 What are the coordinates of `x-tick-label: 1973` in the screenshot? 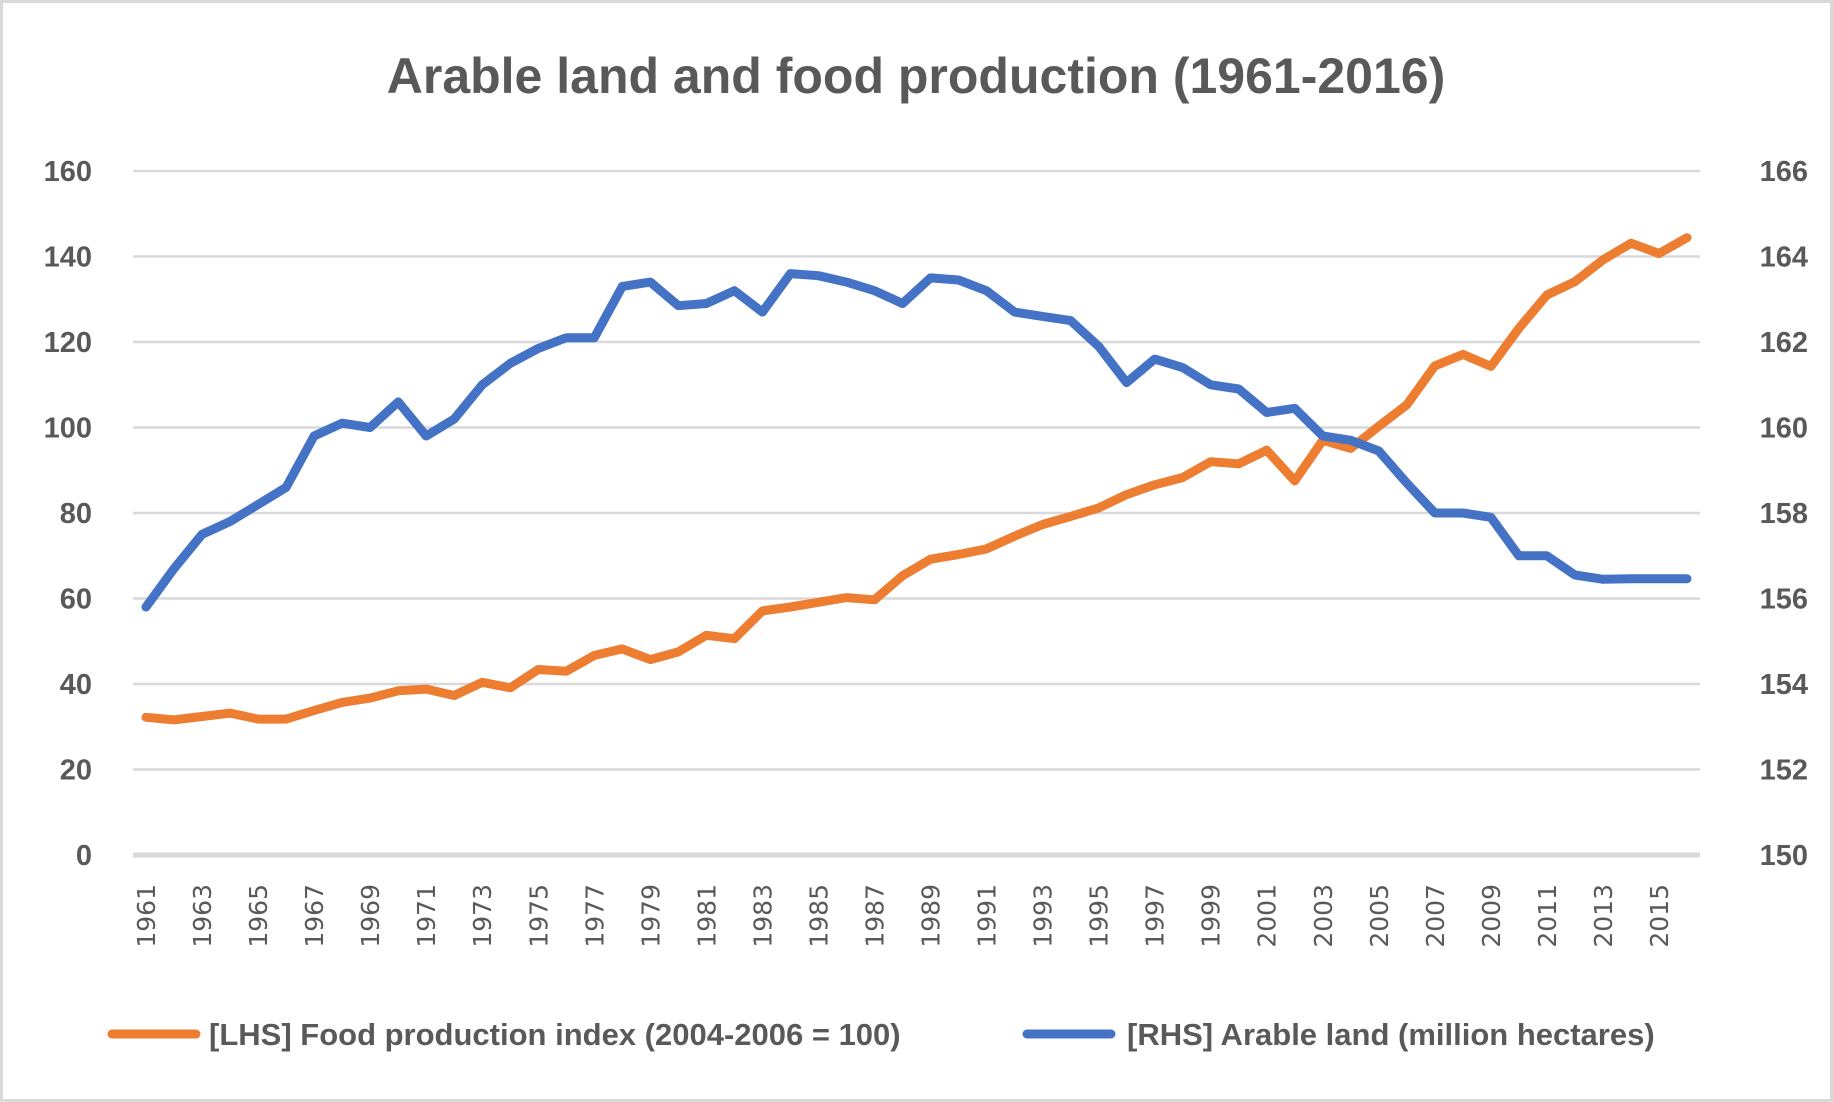 It's located at (482, 916).